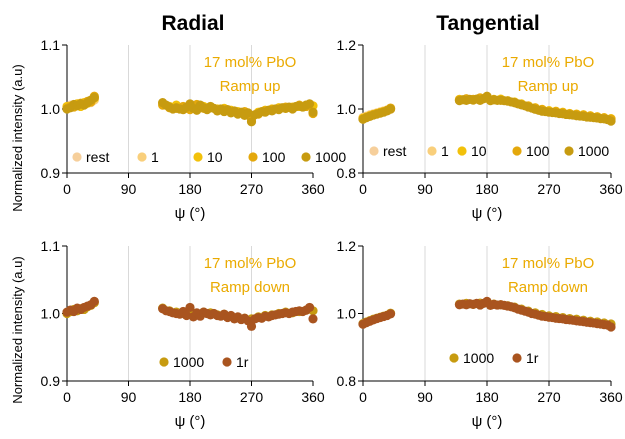  I want to click on y-axis-label-bottom: Normalized intensity (a.u), so click(17, 329).